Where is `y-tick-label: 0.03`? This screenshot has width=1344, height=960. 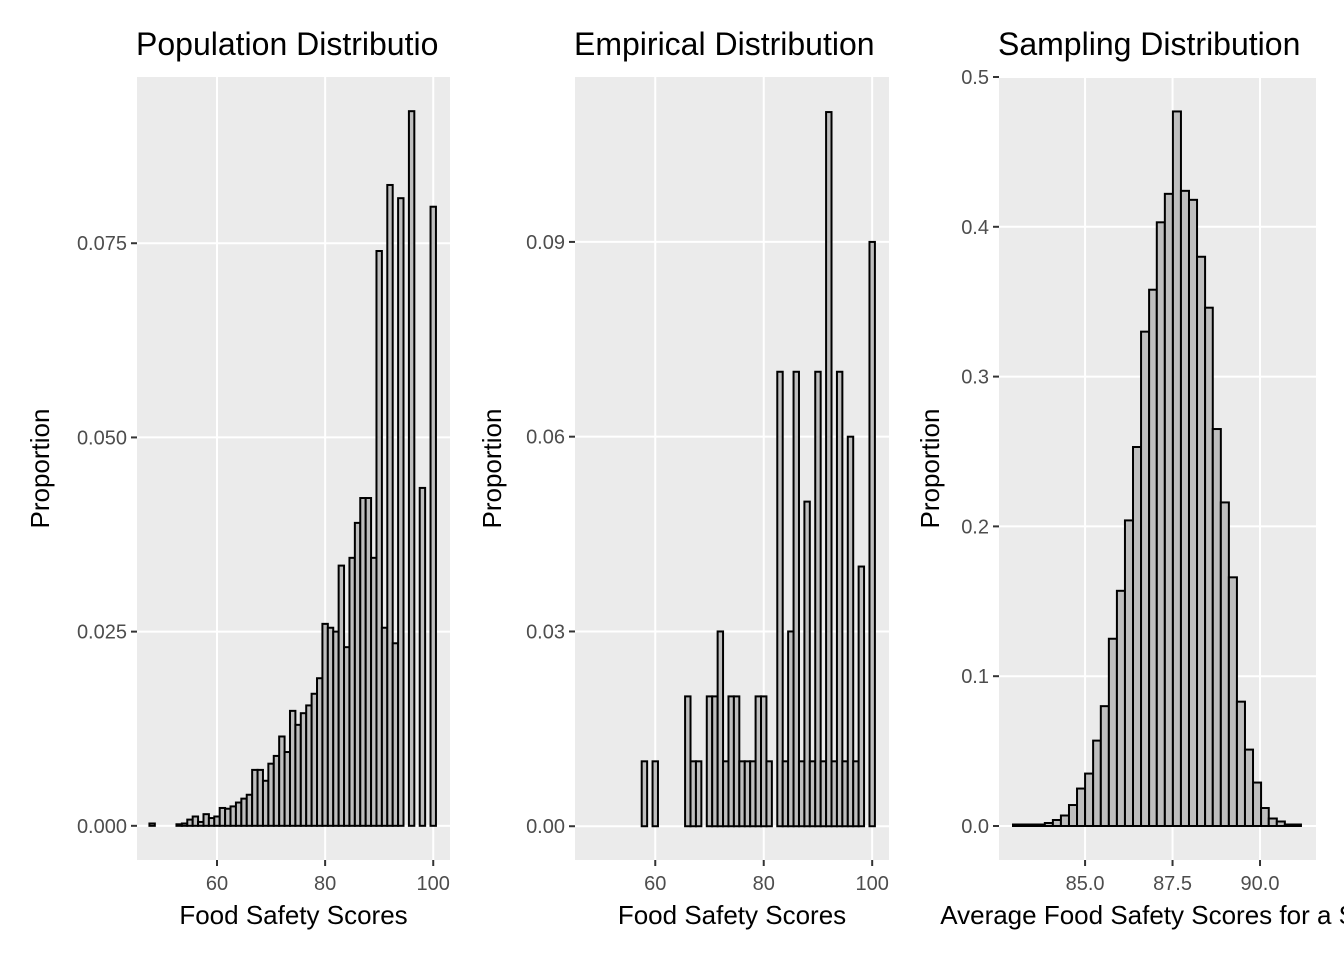
y-tick-label: 0.03 is located at coordinates (545, 632).